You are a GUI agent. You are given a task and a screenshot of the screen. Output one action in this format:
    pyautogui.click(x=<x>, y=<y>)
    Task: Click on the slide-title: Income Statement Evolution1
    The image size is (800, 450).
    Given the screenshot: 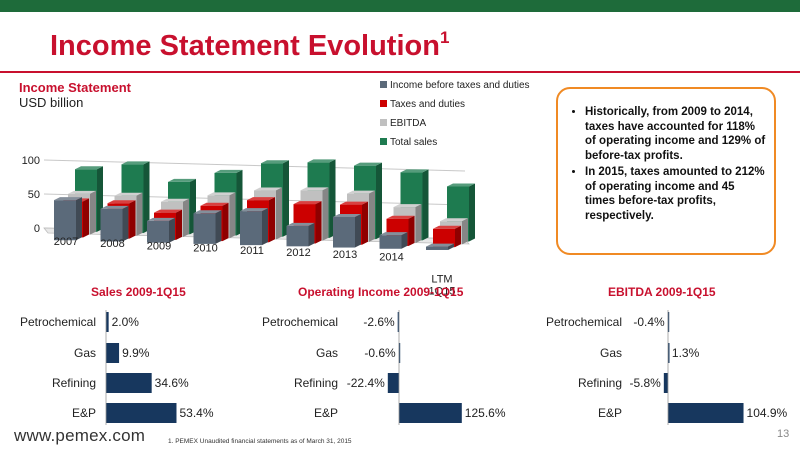 What is the action you would take?
    pyautogui.click(x=250, y=45)
    